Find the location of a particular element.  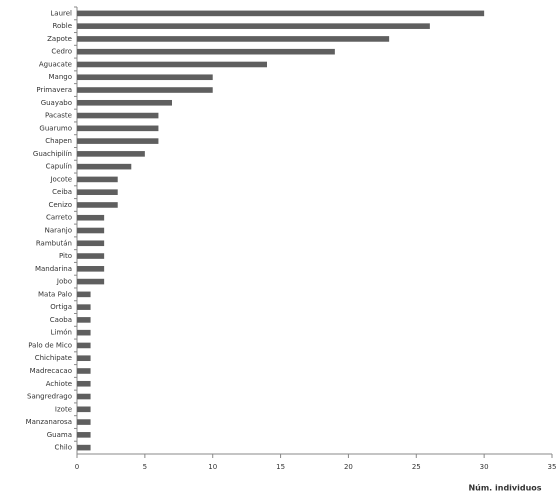

y-tick-label: Guama is located at coordinates (59, 435).